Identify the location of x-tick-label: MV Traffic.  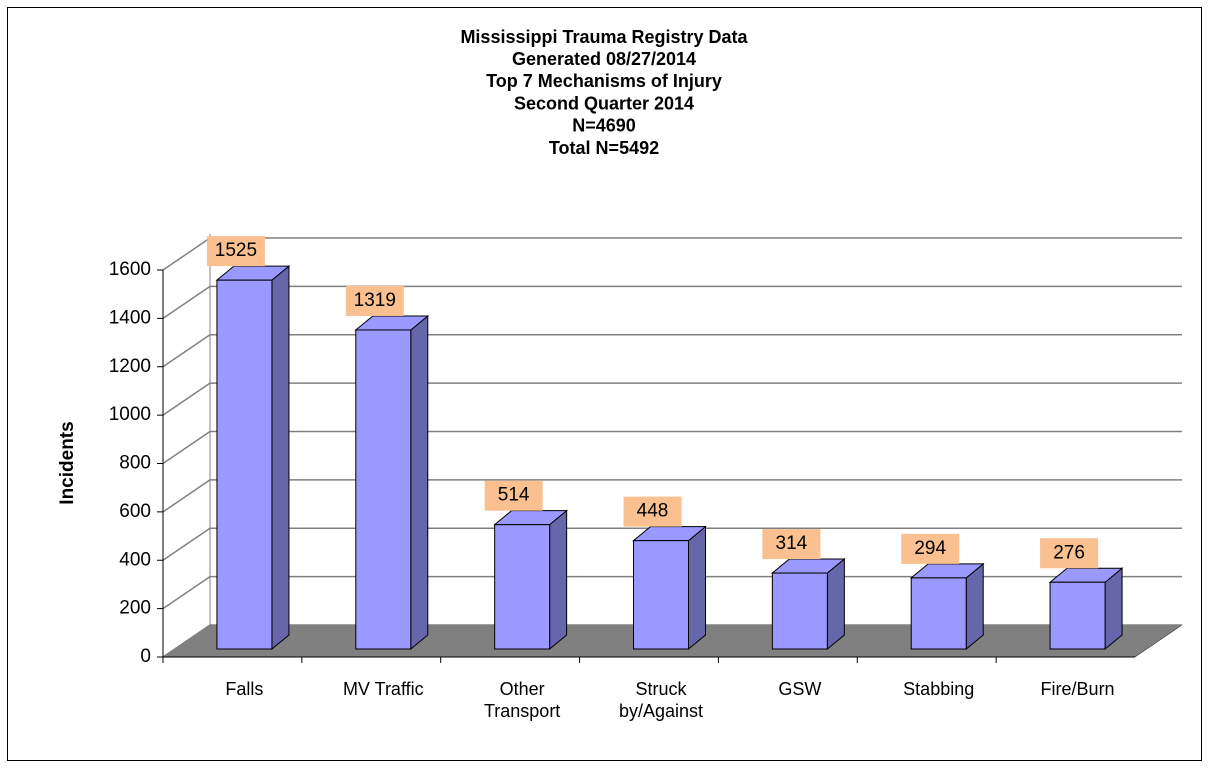
(383, 689).